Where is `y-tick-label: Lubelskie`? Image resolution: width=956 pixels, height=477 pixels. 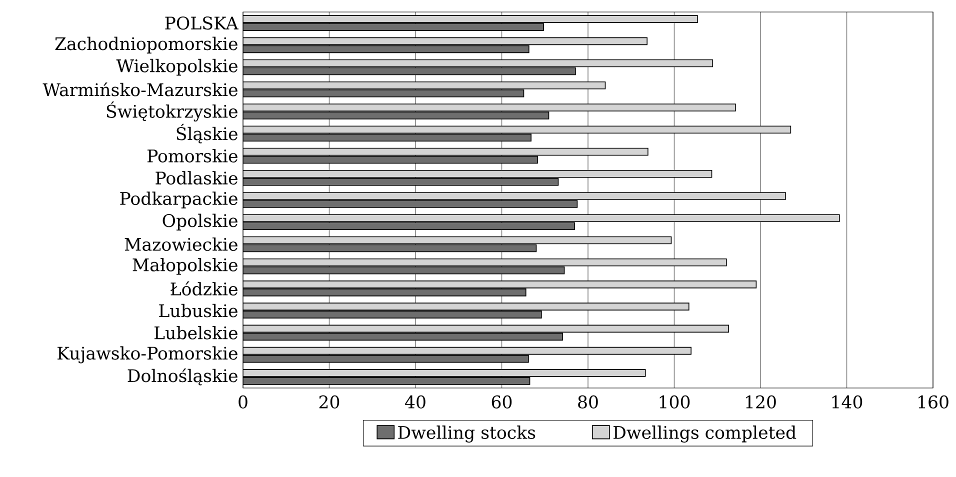
y-tick-label: Lubelskie is located at coordinates (196, 333).